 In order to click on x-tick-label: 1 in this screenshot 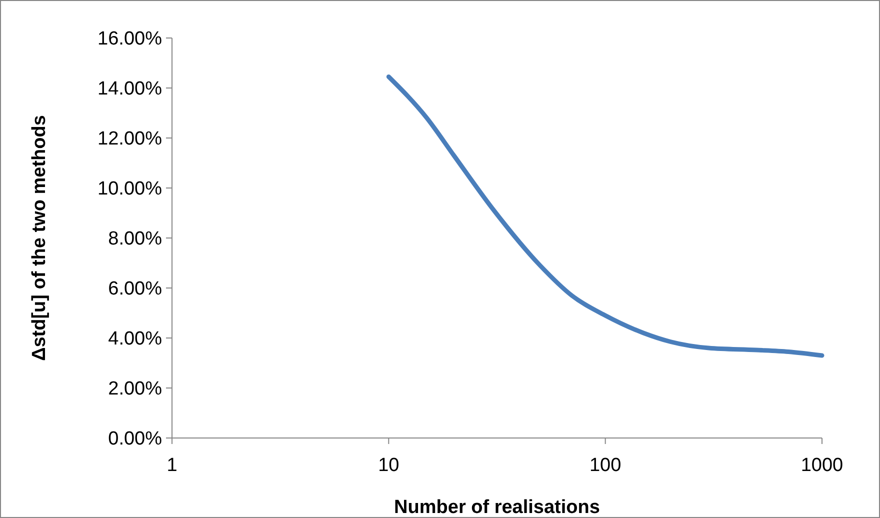, I will do `click(172, 465)`.